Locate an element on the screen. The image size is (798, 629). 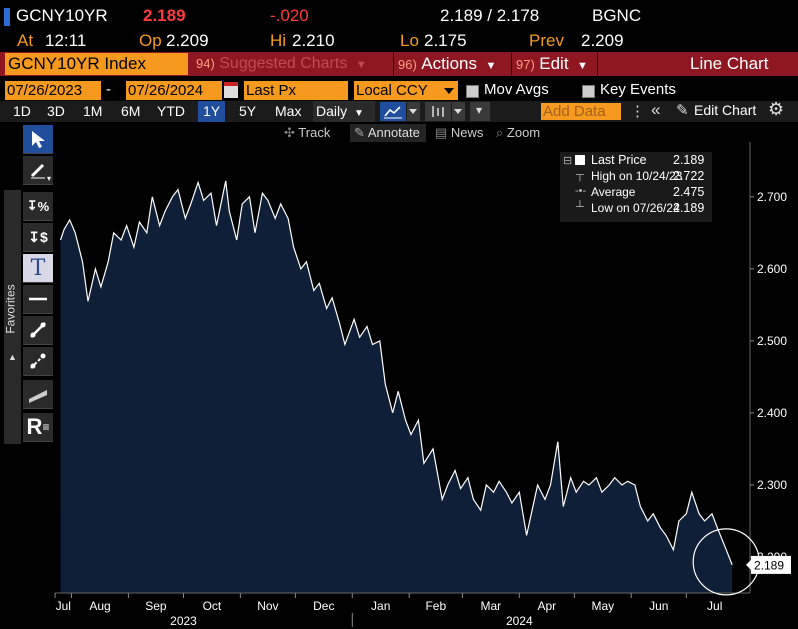
periodicity-select: Daily ▼ is located at coordinates (344, 111).